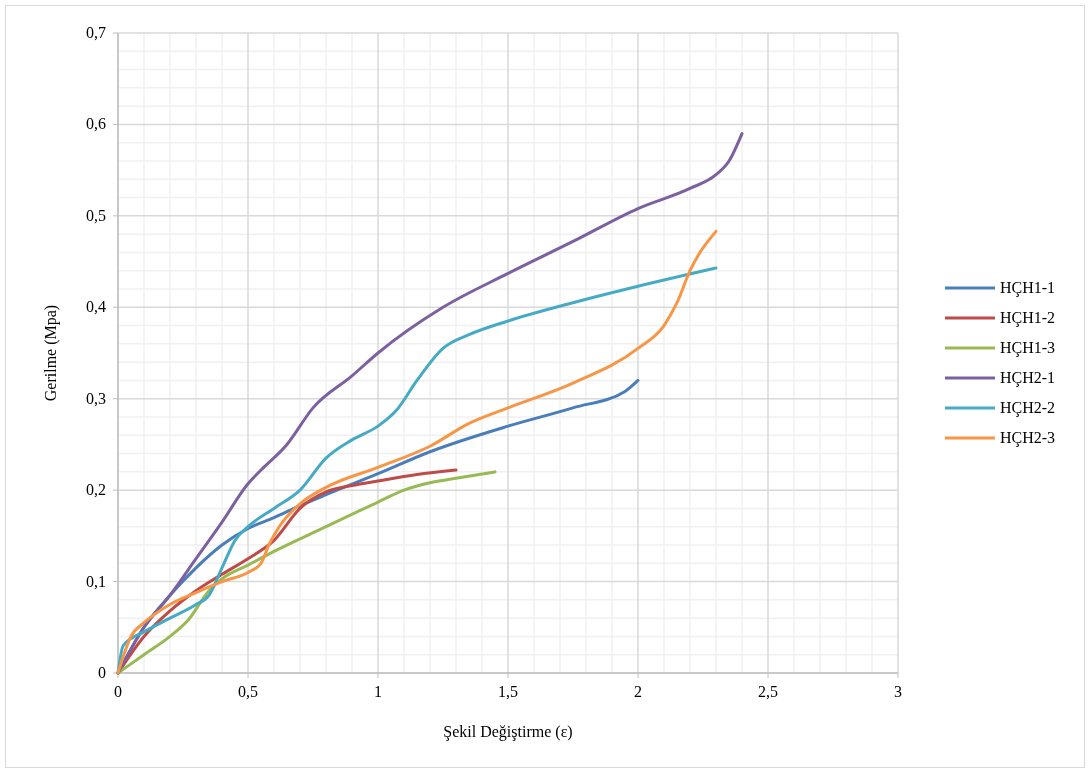 The image size is (1091, 774). I want to click on y-tick-label: 0,3, so click(96, 398).